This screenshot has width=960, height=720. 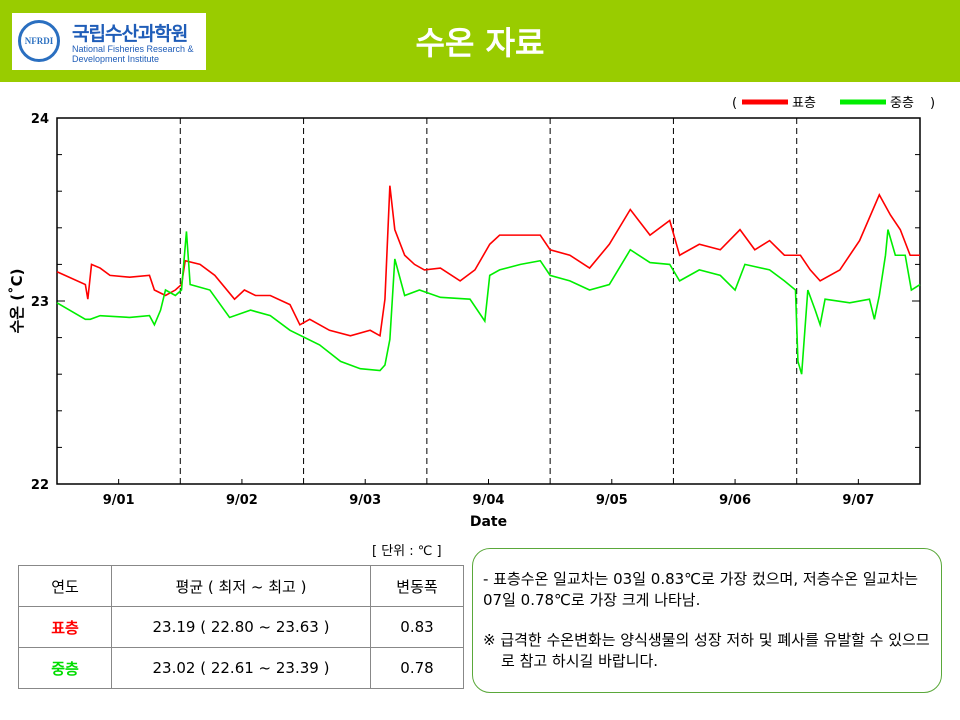 What do you see at coordinates (734, 103) in the screenshot?
I see `legend-open: (` at bounding box center [734, 103].